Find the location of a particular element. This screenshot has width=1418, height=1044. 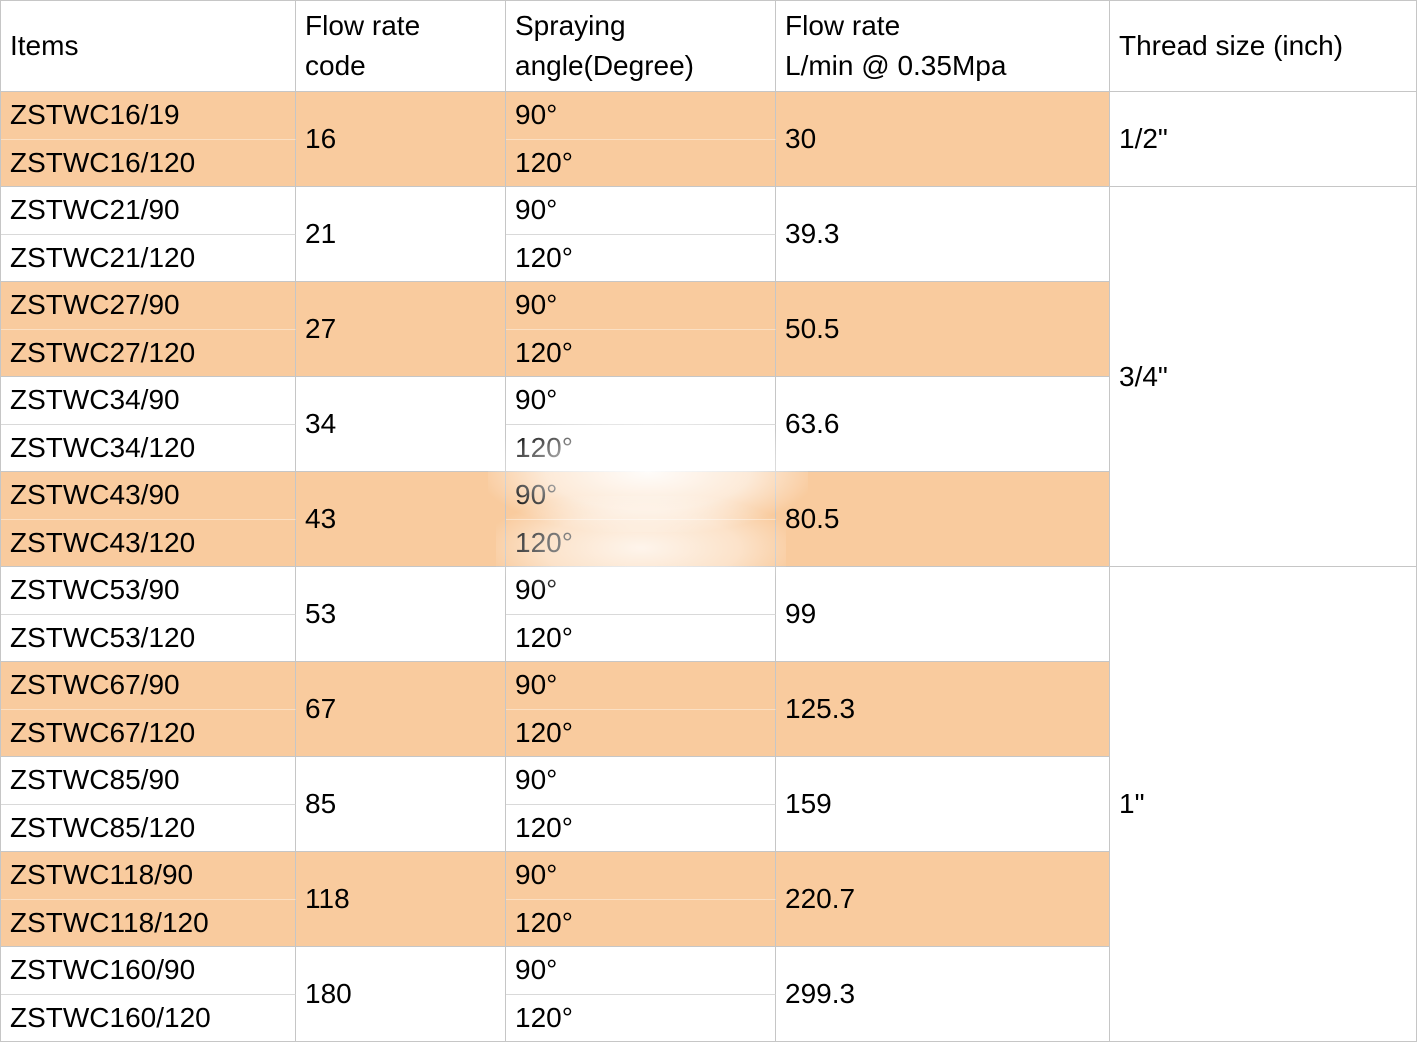

flow-cell: 80.5 is located at coordinates (943, 519).